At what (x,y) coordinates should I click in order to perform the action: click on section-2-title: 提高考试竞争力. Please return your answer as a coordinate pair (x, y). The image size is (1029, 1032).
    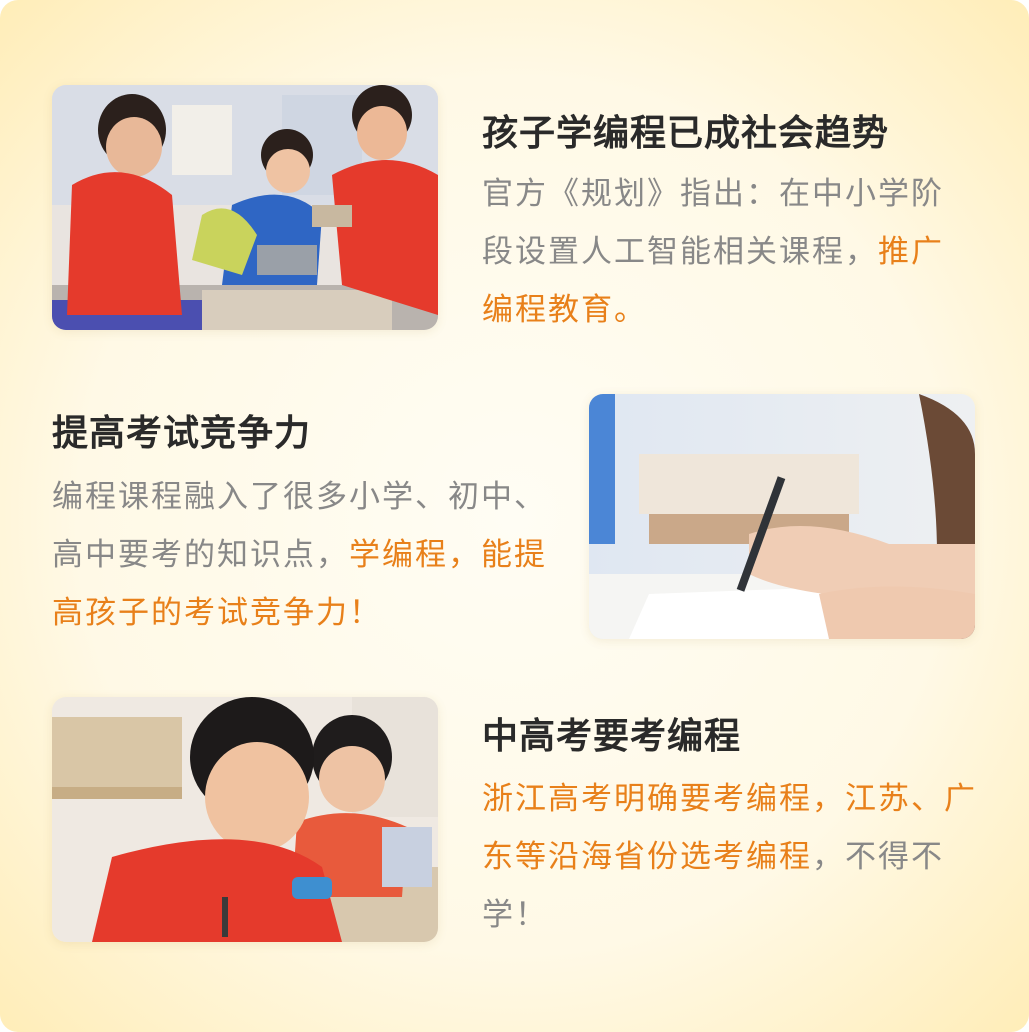
    Looking at the image, I should click on (182, 433).